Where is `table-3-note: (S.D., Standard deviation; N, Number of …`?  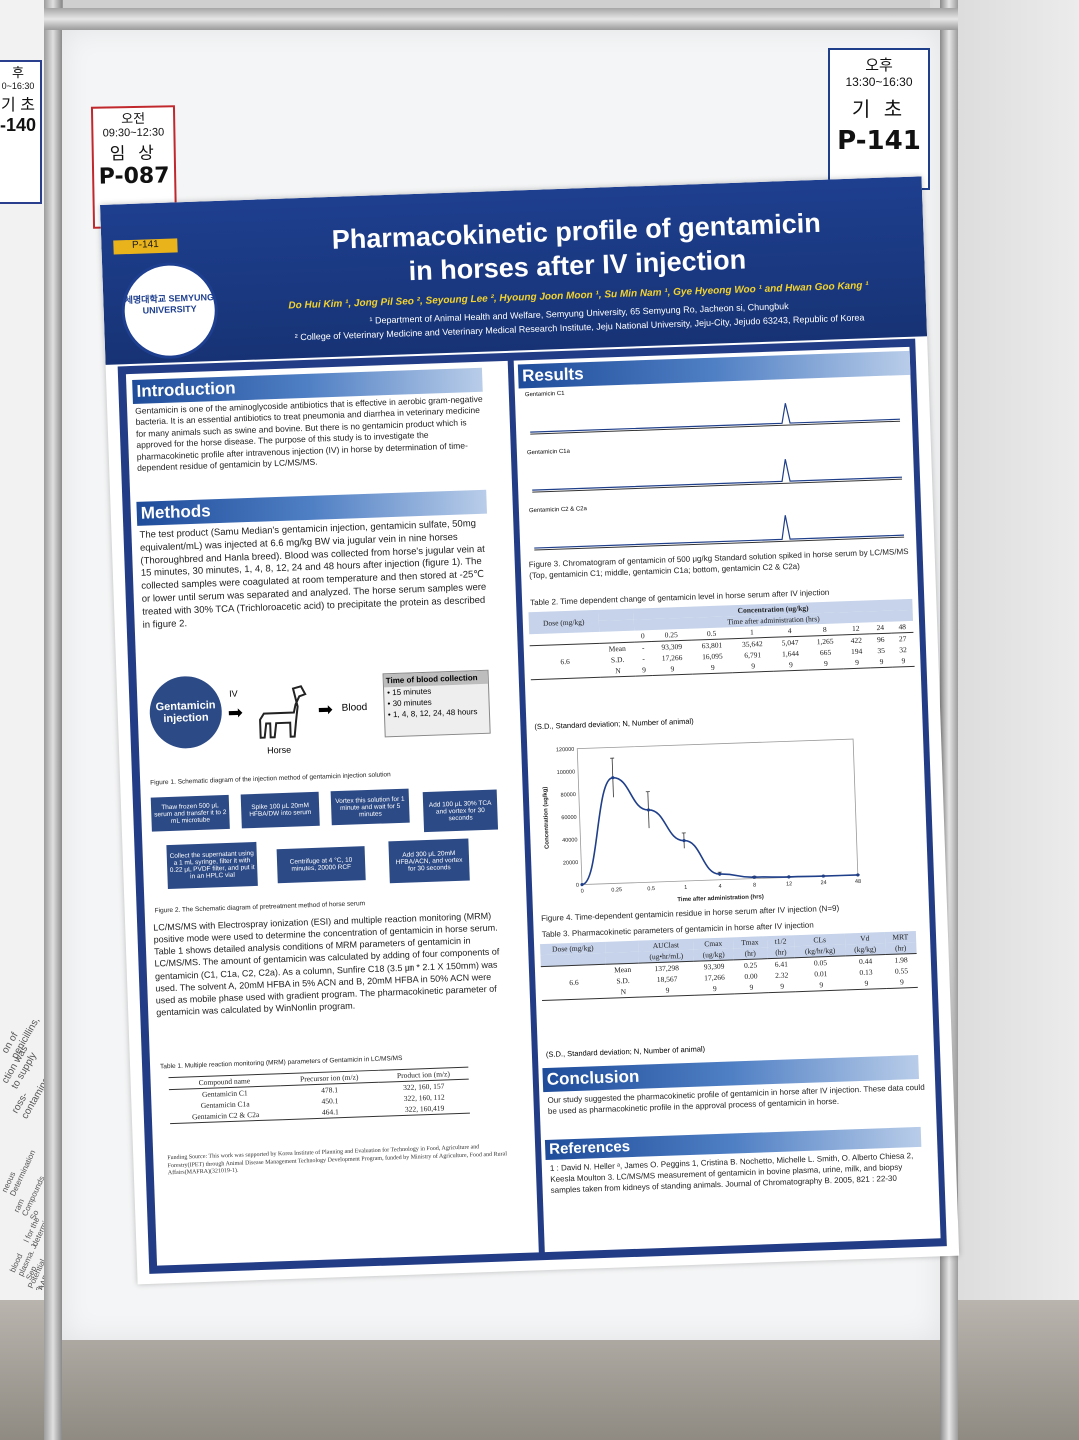
table-3-note: (S.D., Standard deviation; N, Number of … is located at coordinates (625, 1051).